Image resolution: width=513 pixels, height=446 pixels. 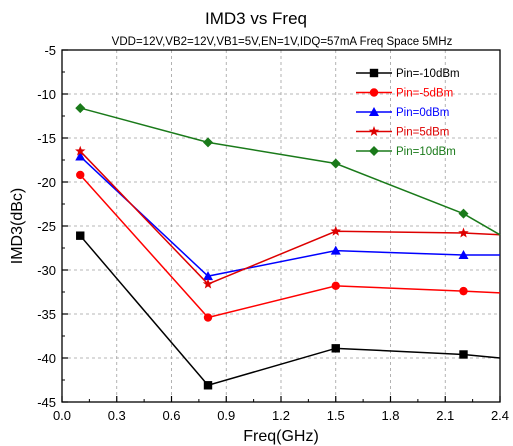 I want to click on legend-label: Pin=-5dBm, so click(x=424, y=94).